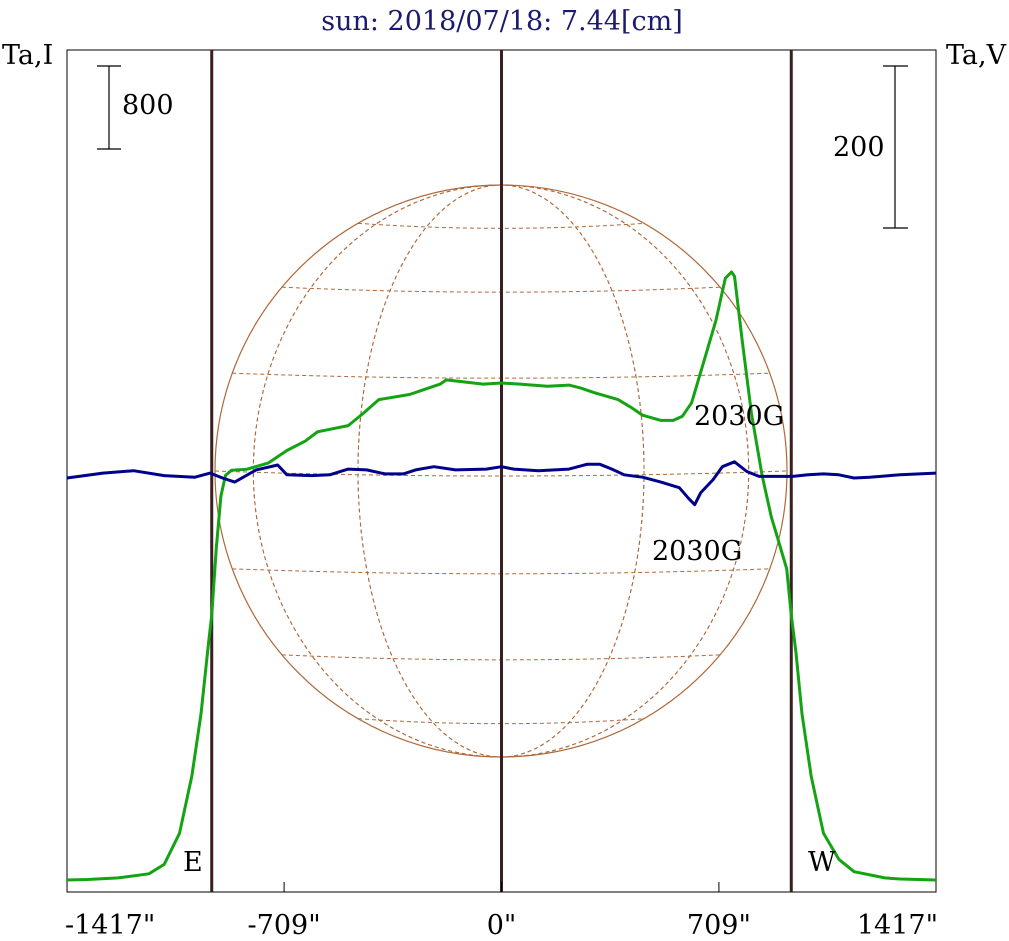  I want to click on x-tick-label: 0", so click(502, 925).